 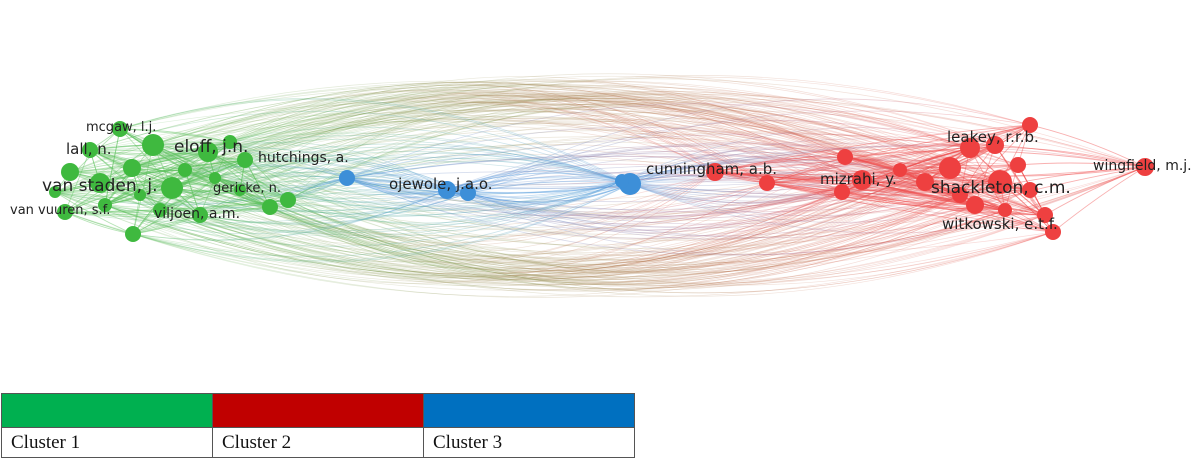 What do you see at coordinates (107, 442) in the screenshot?
I see `legend-label-cluster-1: Cluster 1` at bounding box center [107, 442].